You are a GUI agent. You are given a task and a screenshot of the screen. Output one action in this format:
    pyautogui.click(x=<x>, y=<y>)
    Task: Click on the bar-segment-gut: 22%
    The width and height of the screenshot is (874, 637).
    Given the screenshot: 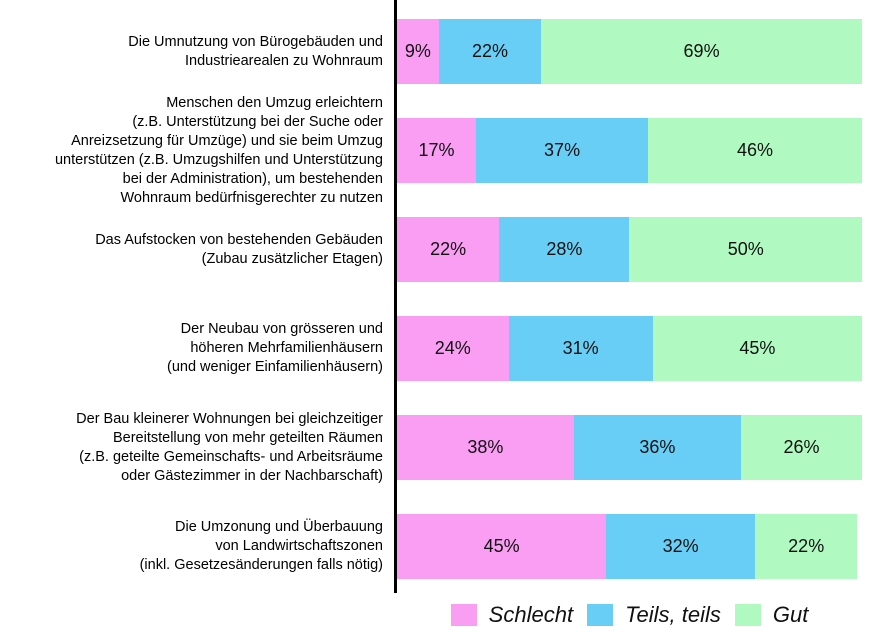 What is the action you would take?
    pyautogui.click(x=806, y=546)
    